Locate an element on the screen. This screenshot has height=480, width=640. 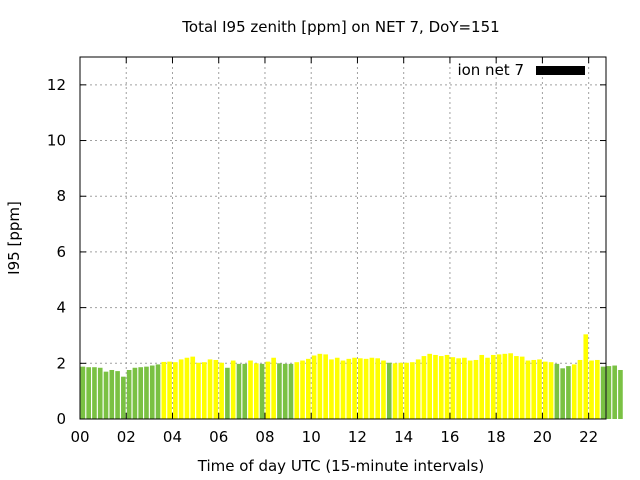
y-tick-label: 6 is located at coordinates (61, 252).